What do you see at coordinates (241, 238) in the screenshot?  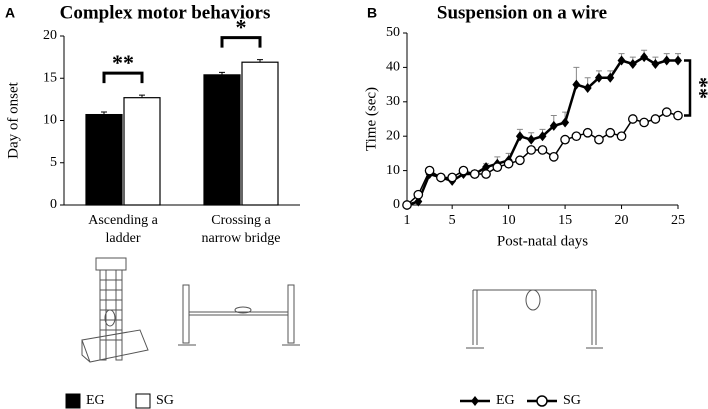 I see `x-tick-label: narrow bridge` at bounding box center [241, 238].